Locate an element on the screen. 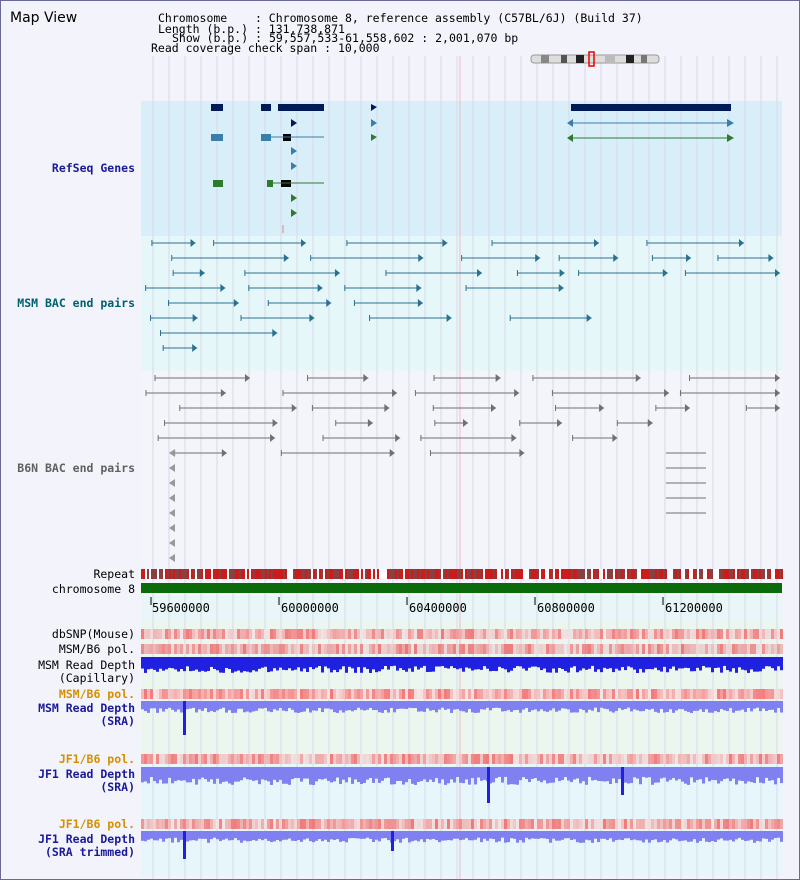 This screenshot has width=800, height=880. page-title: Map View is located at coordinates (44, 18).